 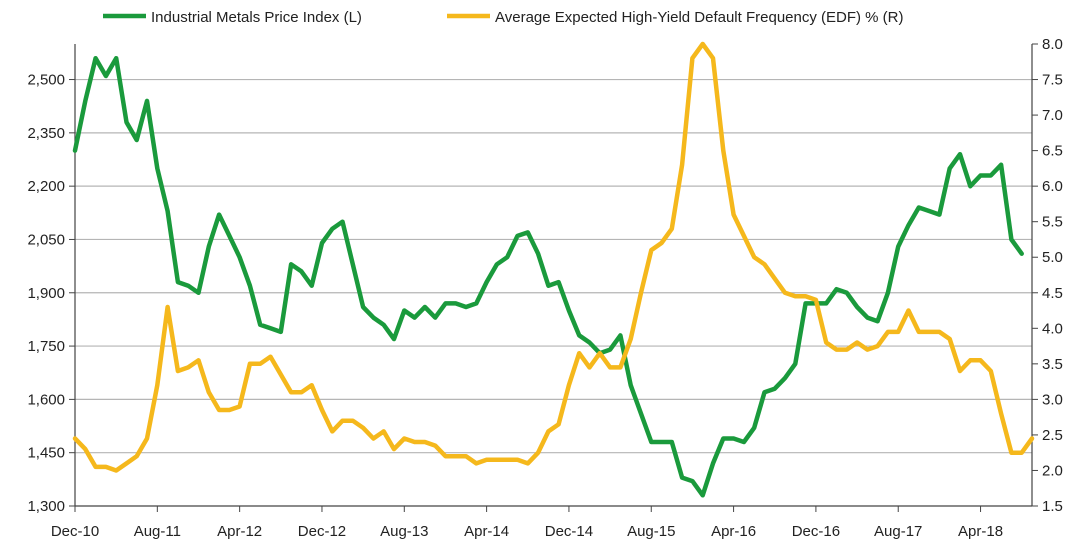 What do you see at coordinates (1052, 222) in the screenshot?
I see `right-y-tick-label: 5.5` at bounding box center [1052, 222].